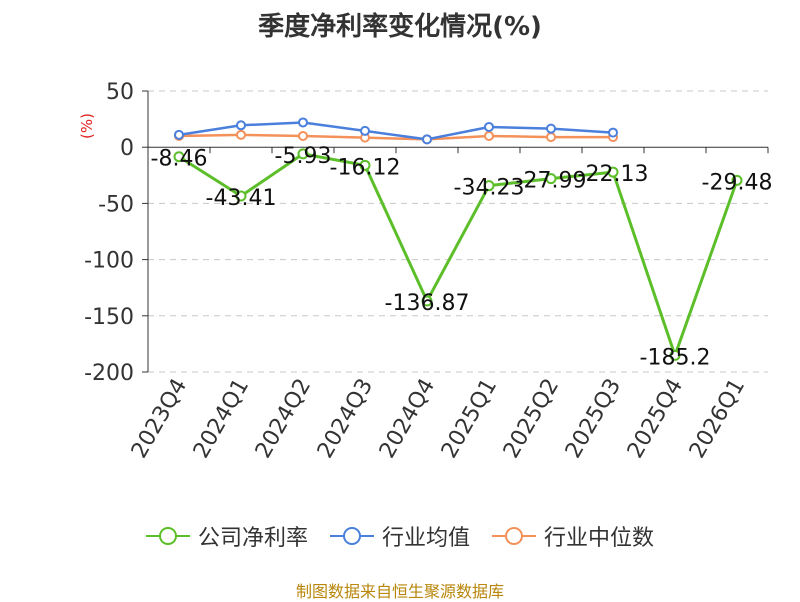  What do you see at coordinates (717, 419) in the screenshot?
I see `x-tick-label: 2026Q1` at bounding box center [717, 419].